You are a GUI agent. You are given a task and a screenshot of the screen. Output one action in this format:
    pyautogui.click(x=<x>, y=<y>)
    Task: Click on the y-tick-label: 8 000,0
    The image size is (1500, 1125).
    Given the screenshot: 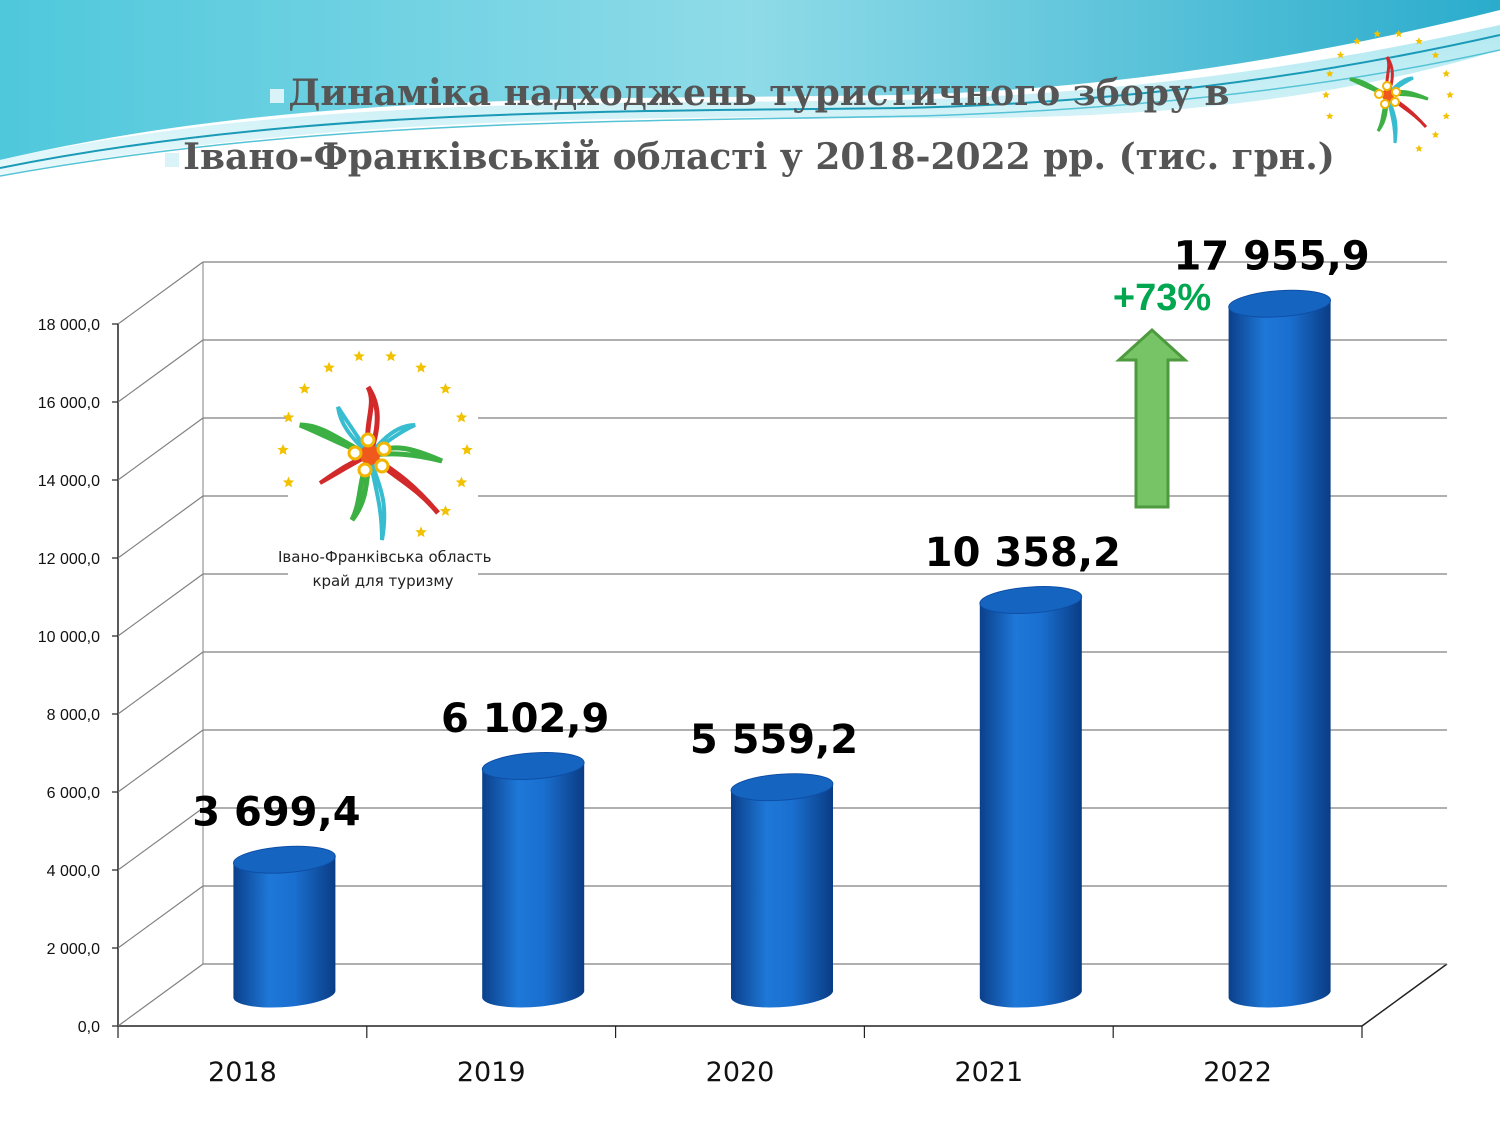 What is the action you would take?
    pyautogui.click(x=73, y=715)
    